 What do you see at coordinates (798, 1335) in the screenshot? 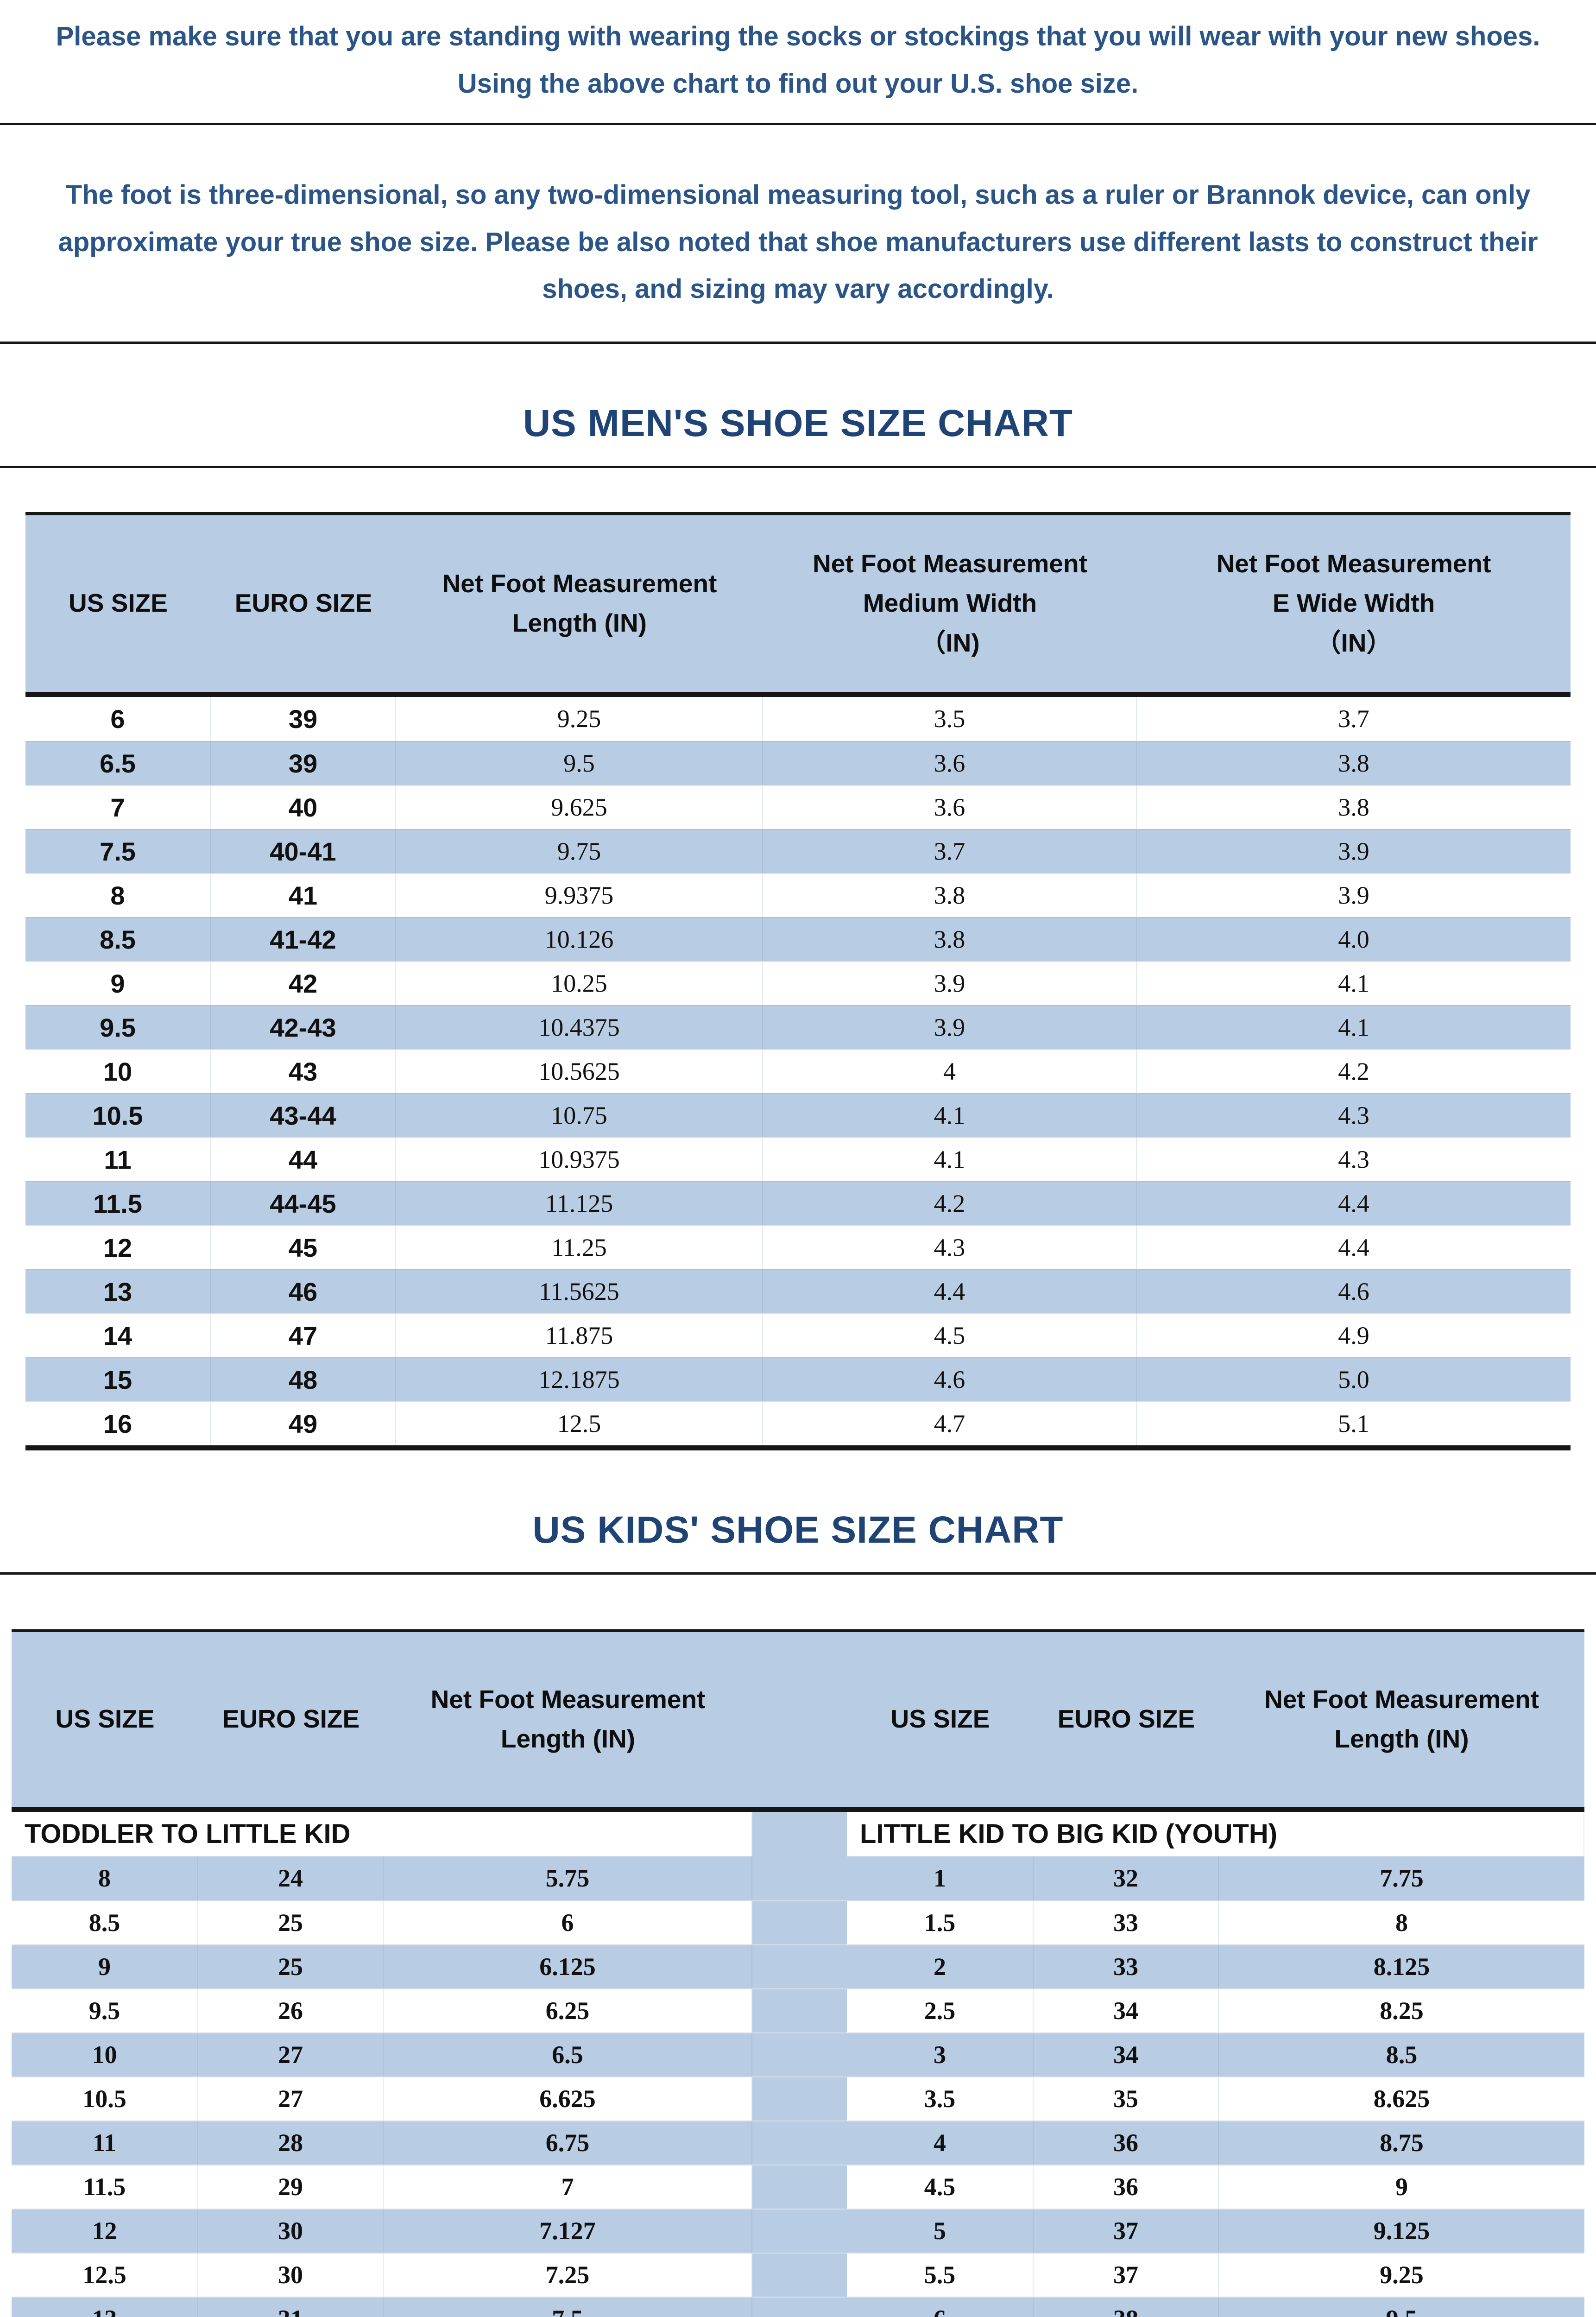
I see `mens-table-row: 14 47 11.875 4.5 4.9` at bounding box center [798, 1335].